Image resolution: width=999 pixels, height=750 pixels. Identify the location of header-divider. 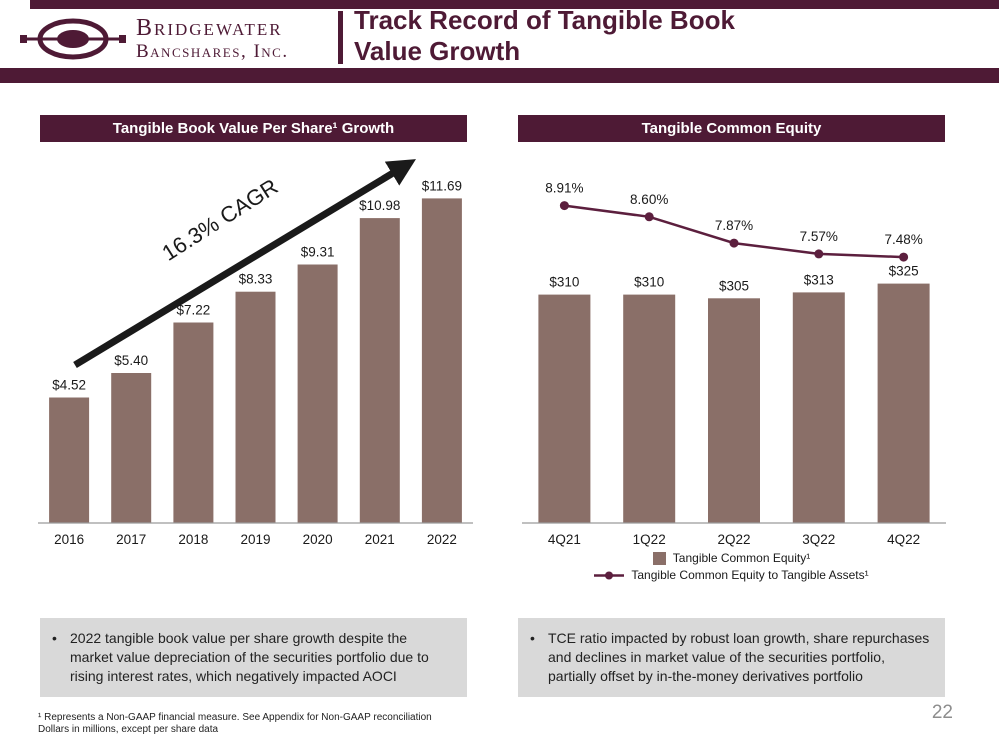
(340, 37).